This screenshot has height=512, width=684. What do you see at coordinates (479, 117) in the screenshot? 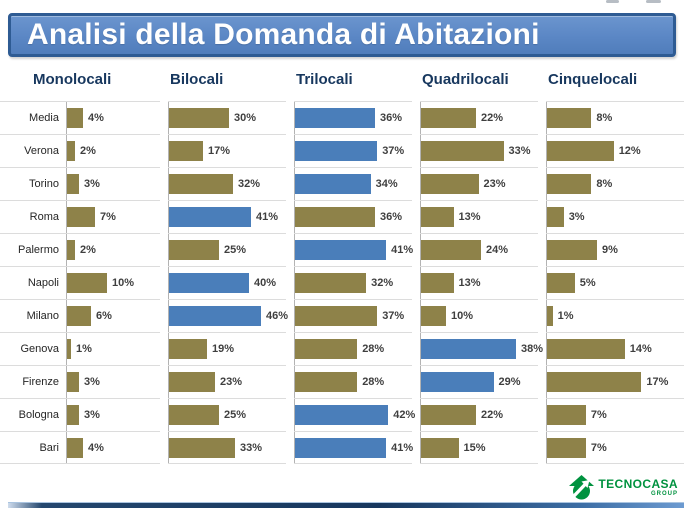
I see `chart-row: 22%` at bounding box center [479, 117].